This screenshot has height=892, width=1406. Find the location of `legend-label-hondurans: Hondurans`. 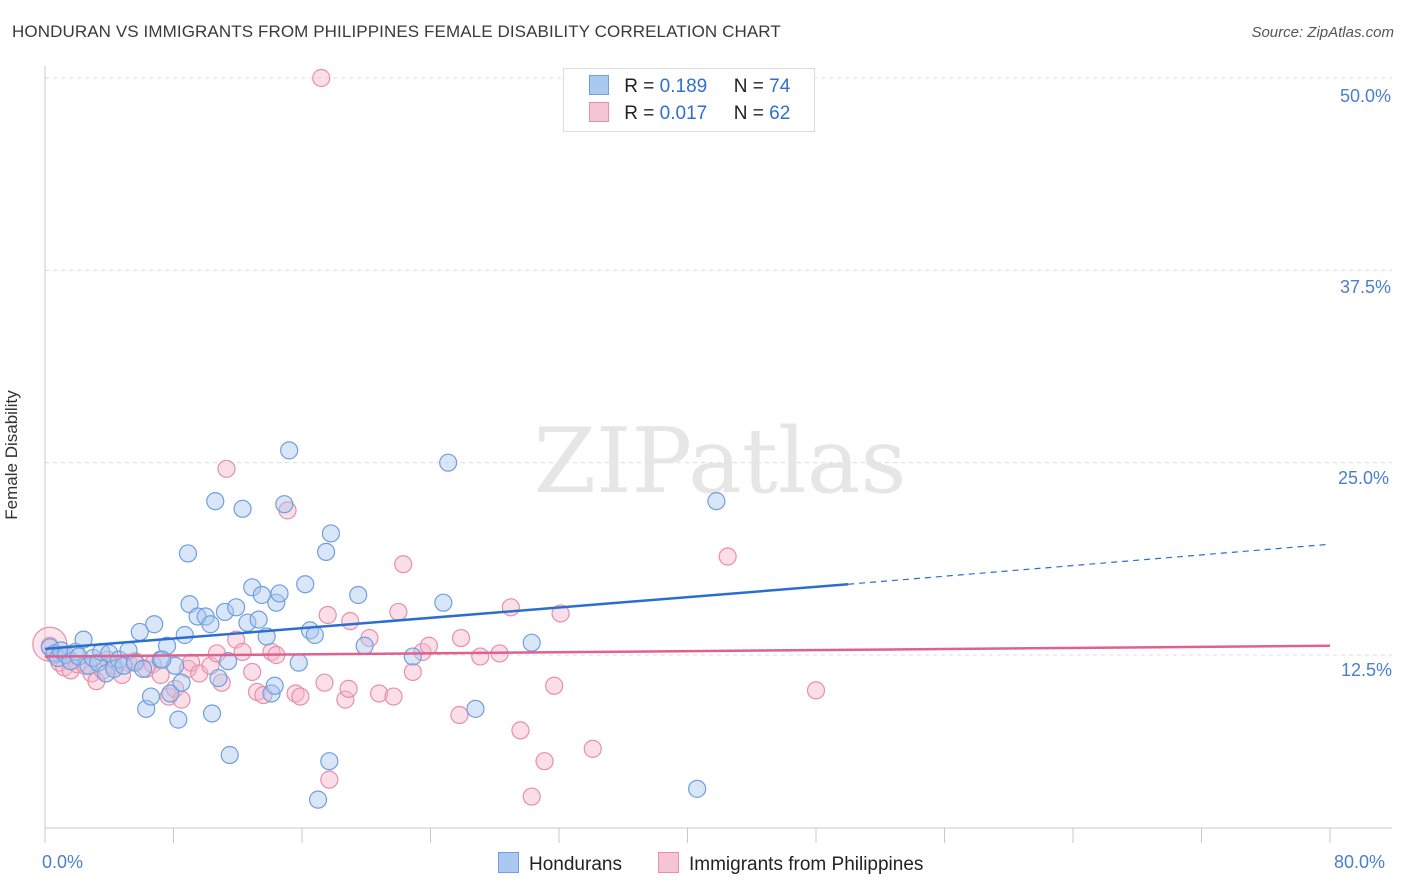

legend-label-hondurans: Hondurans is located at coordinates (575, 864).